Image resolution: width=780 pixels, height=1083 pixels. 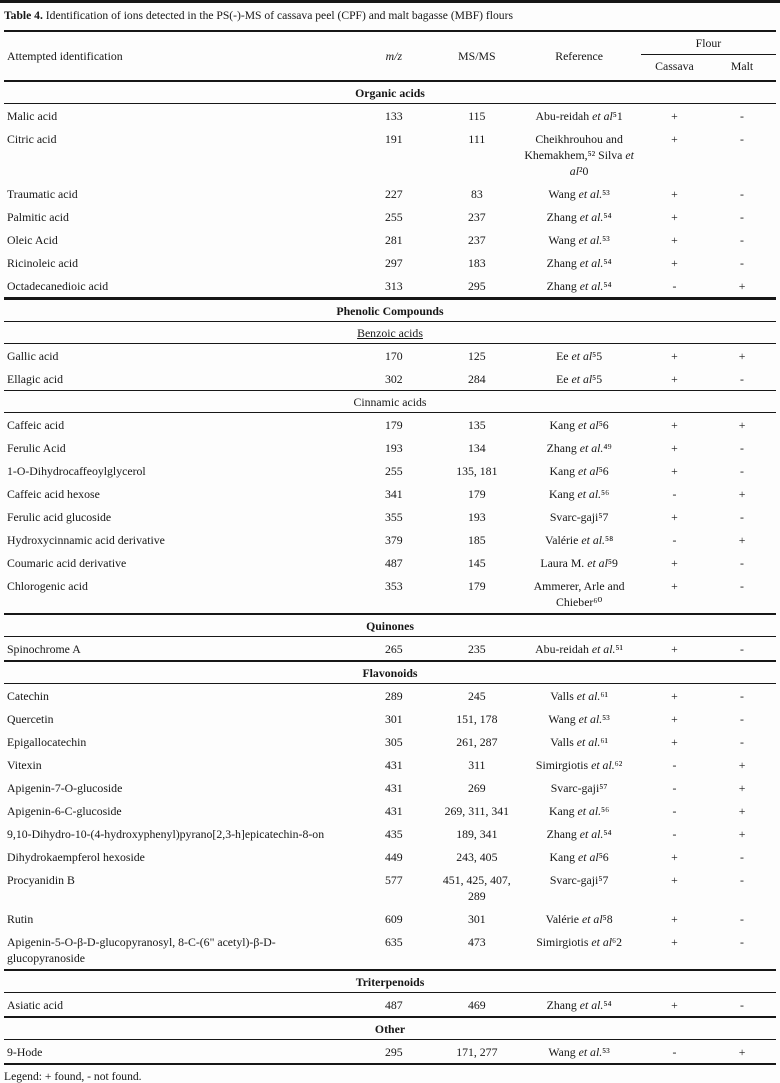 What do you see at coordinates (33, 355) in the screenshot?
I see `cell-identification: Gallic acid` at bounding box center [33, 355].